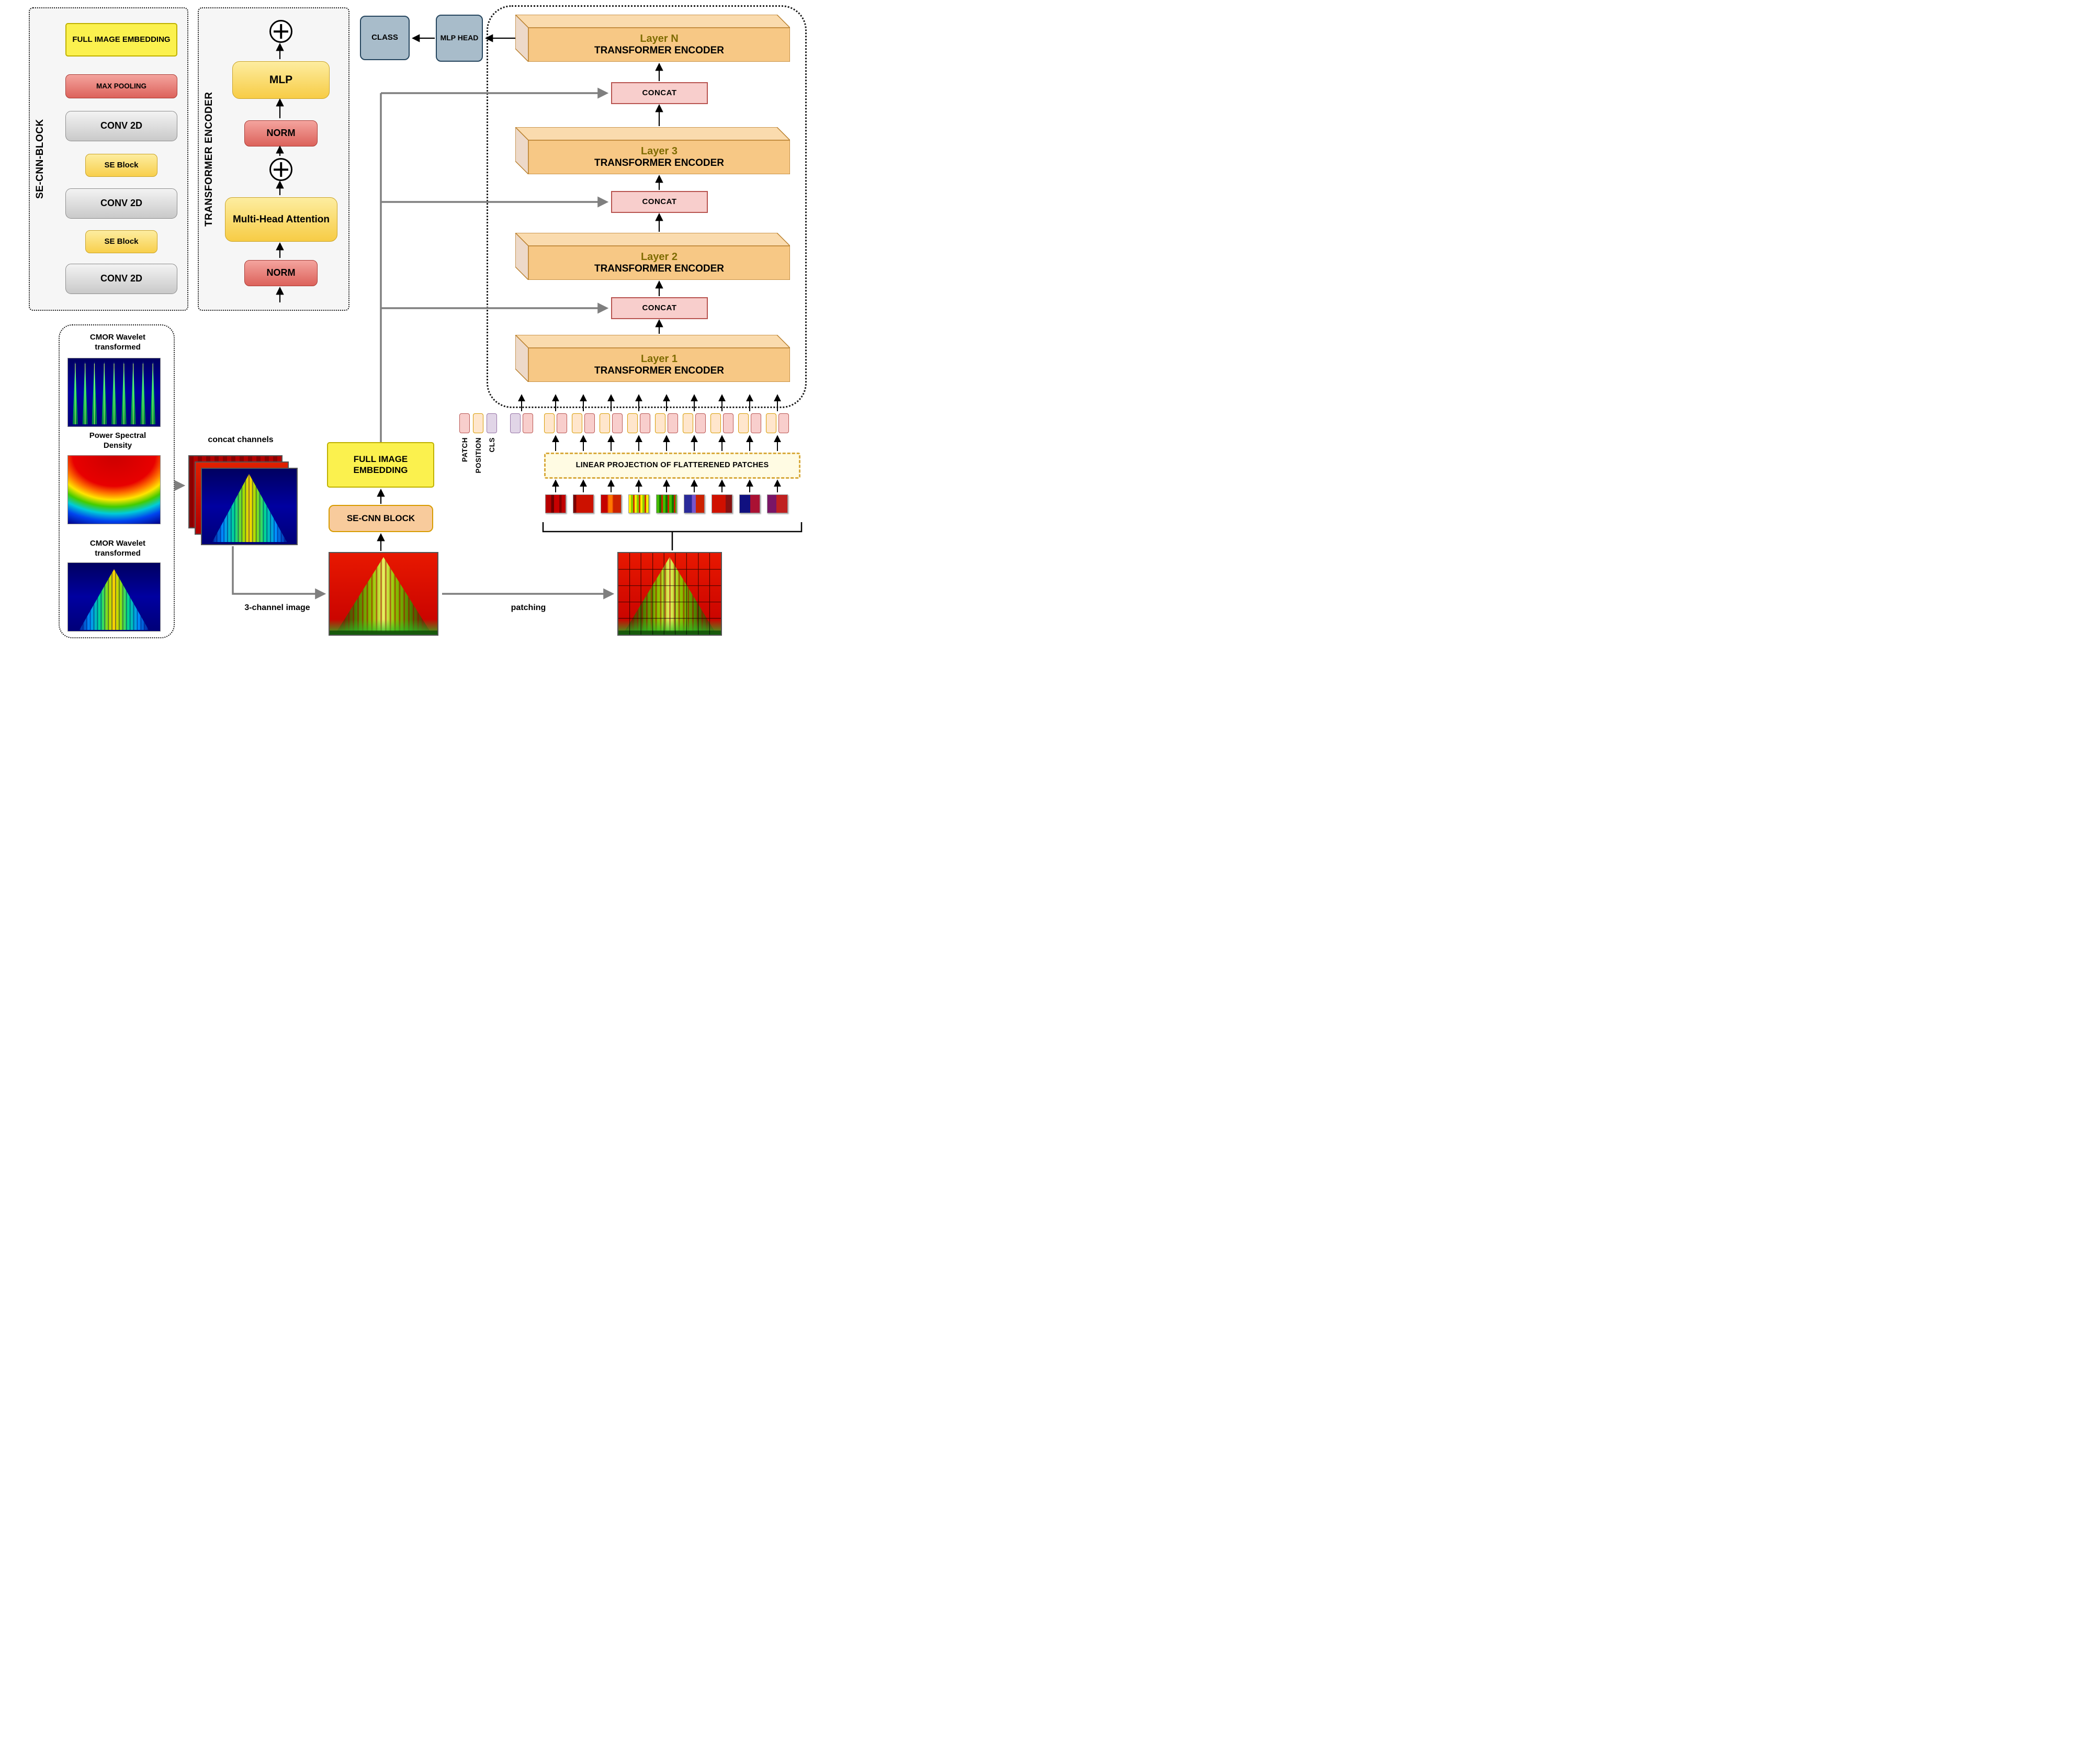  What do you see at coordinates (659, 269) in the screenshot?
I see `layer-2-type: TRANSFORMER ENCODER` at bounding box center [659, 269].